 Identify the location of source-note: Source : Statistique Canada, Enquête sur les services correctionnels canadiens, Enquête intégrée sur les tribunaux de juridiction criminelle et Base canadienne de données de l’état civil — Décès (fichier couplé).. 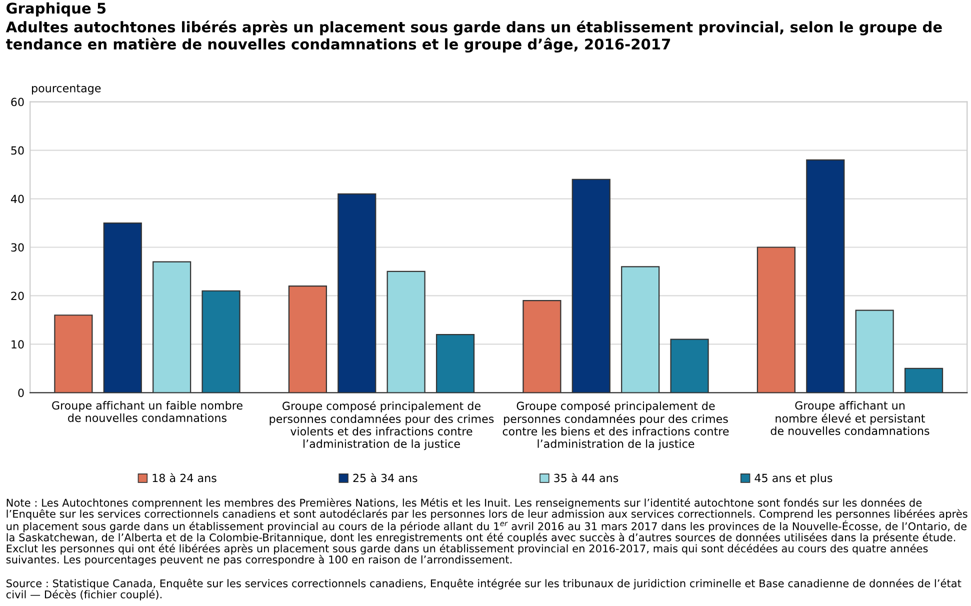
(484, 589).